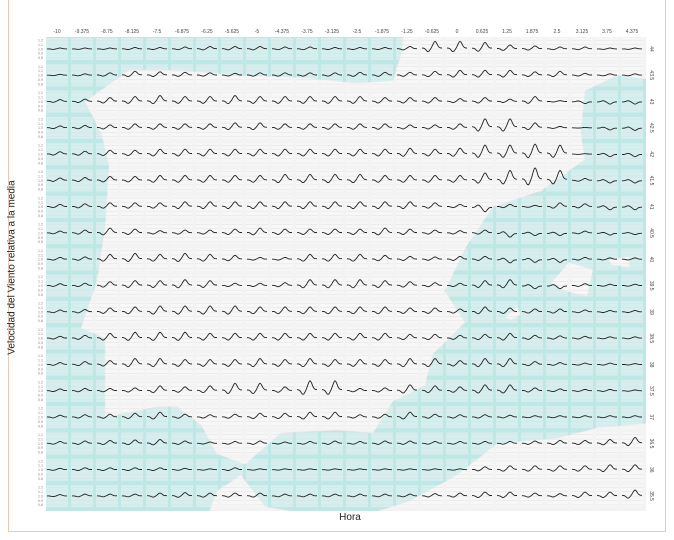 The image size is (674, 540). I want to click on row-label: 39, so click(651, 312).